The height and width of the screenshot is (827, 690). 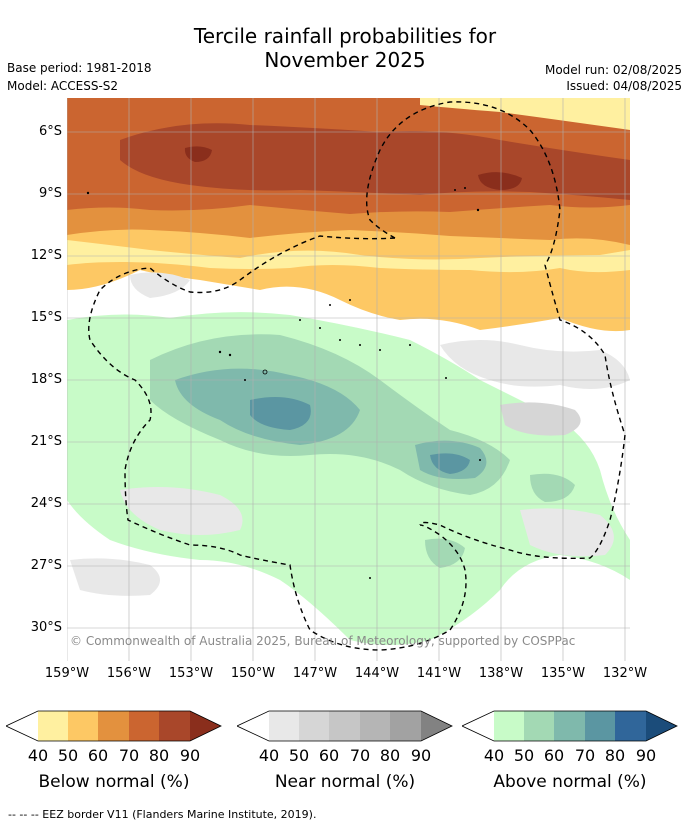 What do you see at coordinates (345, 36) in the screenshot?
I see `chart-title-line1: Tercile rainfall probabilities for` at bounding box center [345, 36].